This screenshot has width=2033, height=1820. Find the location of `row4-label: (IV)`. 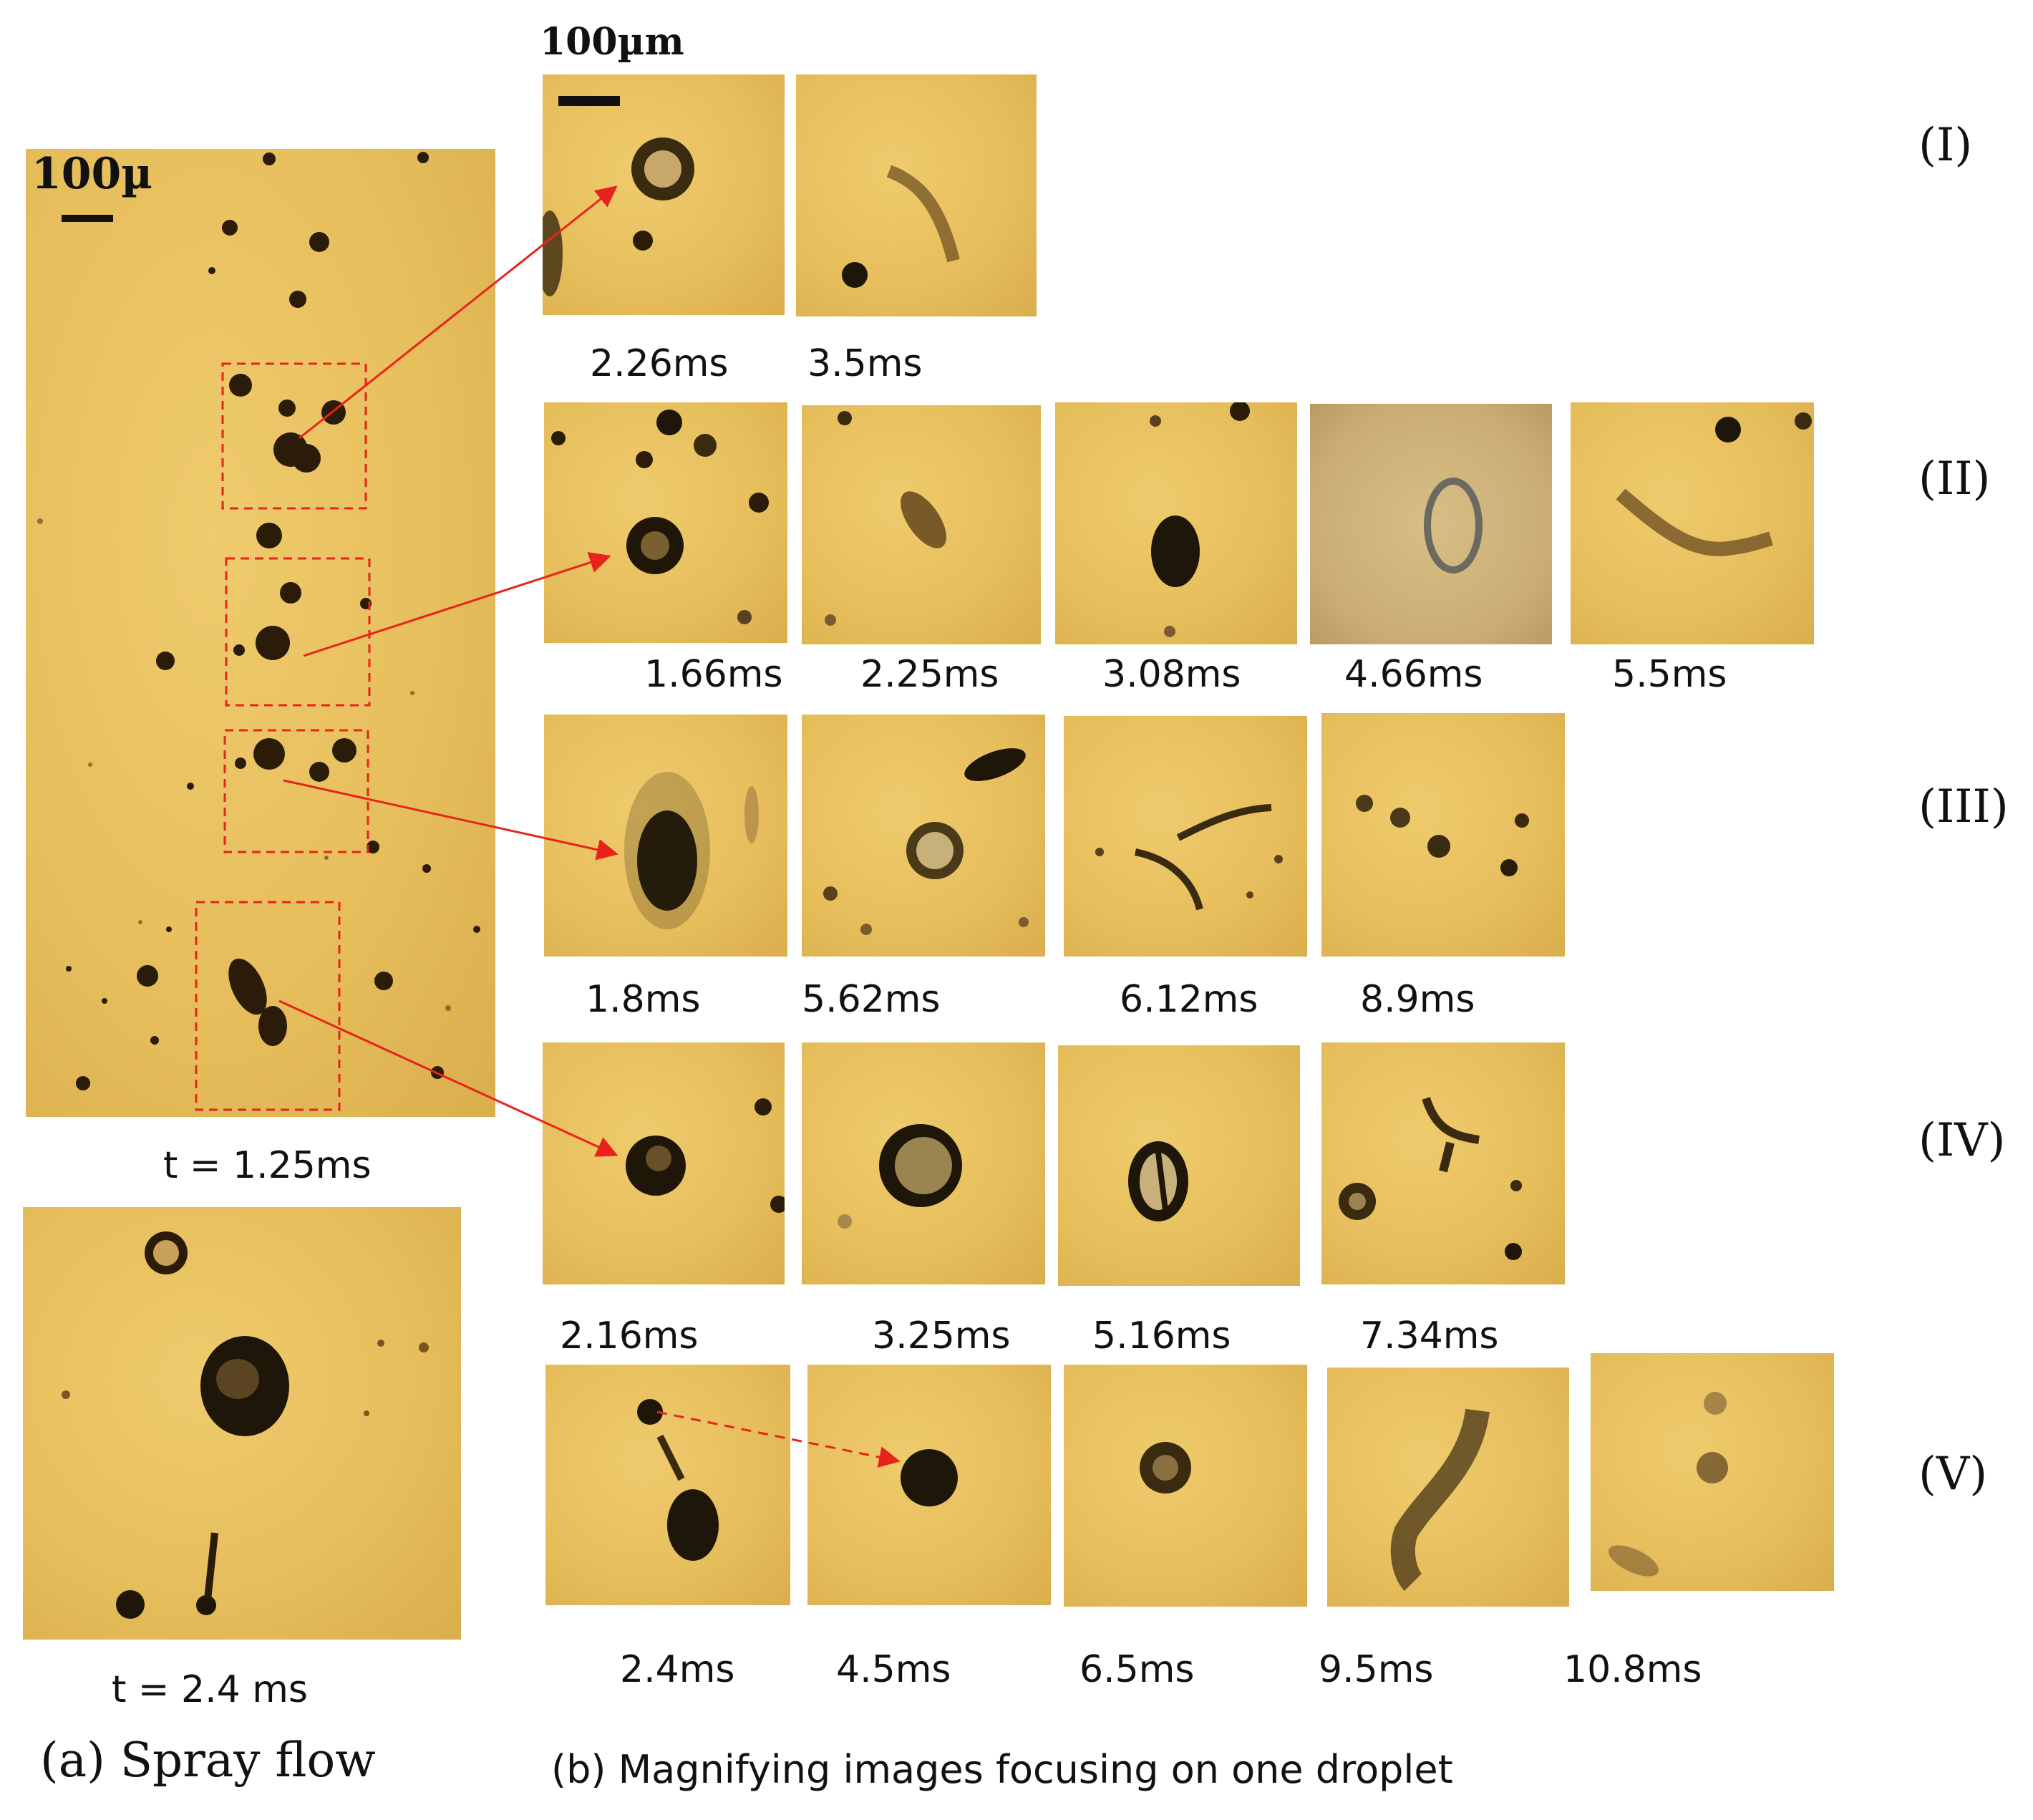

row4-label: (IV) is located at coordinates (1962, 1140).